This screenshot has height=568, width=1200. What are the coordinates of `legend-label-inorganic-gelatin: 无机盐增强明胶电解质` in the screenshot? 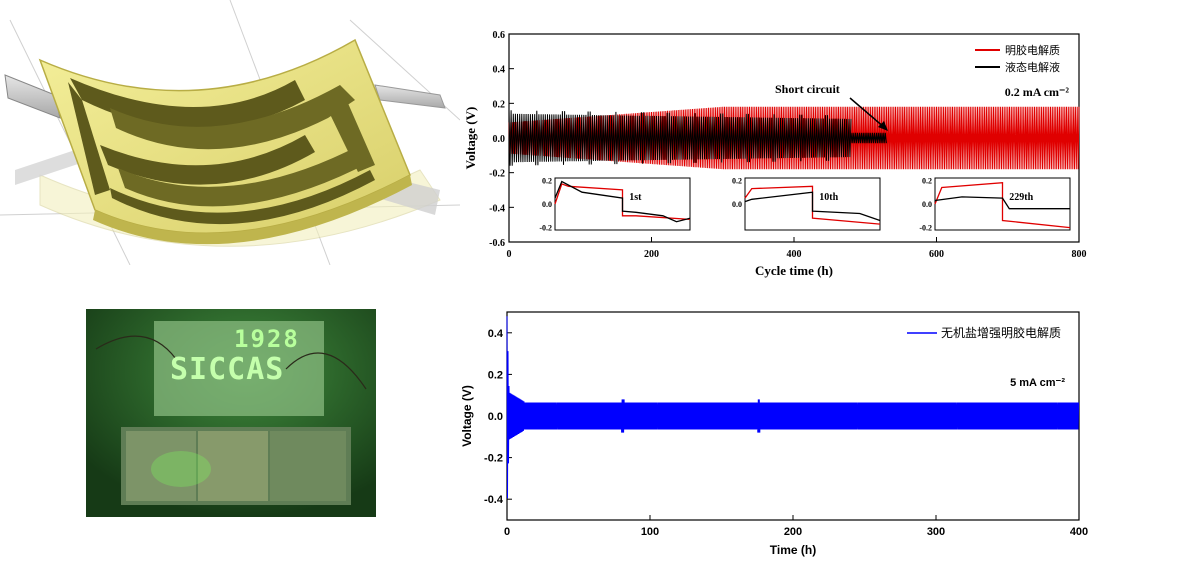 It's located at (1001, 332).